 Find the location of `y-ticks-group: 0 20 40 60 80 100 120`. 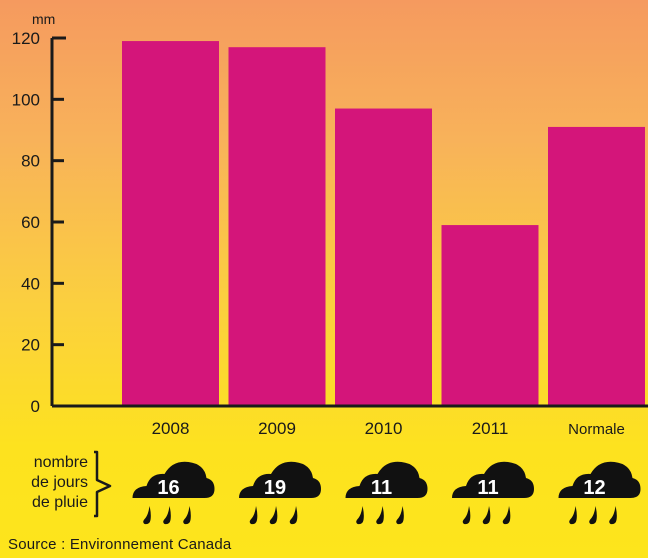

y-ticks-group: 0 20 40 60 80 100 120 is located at coordinates (38, 222).